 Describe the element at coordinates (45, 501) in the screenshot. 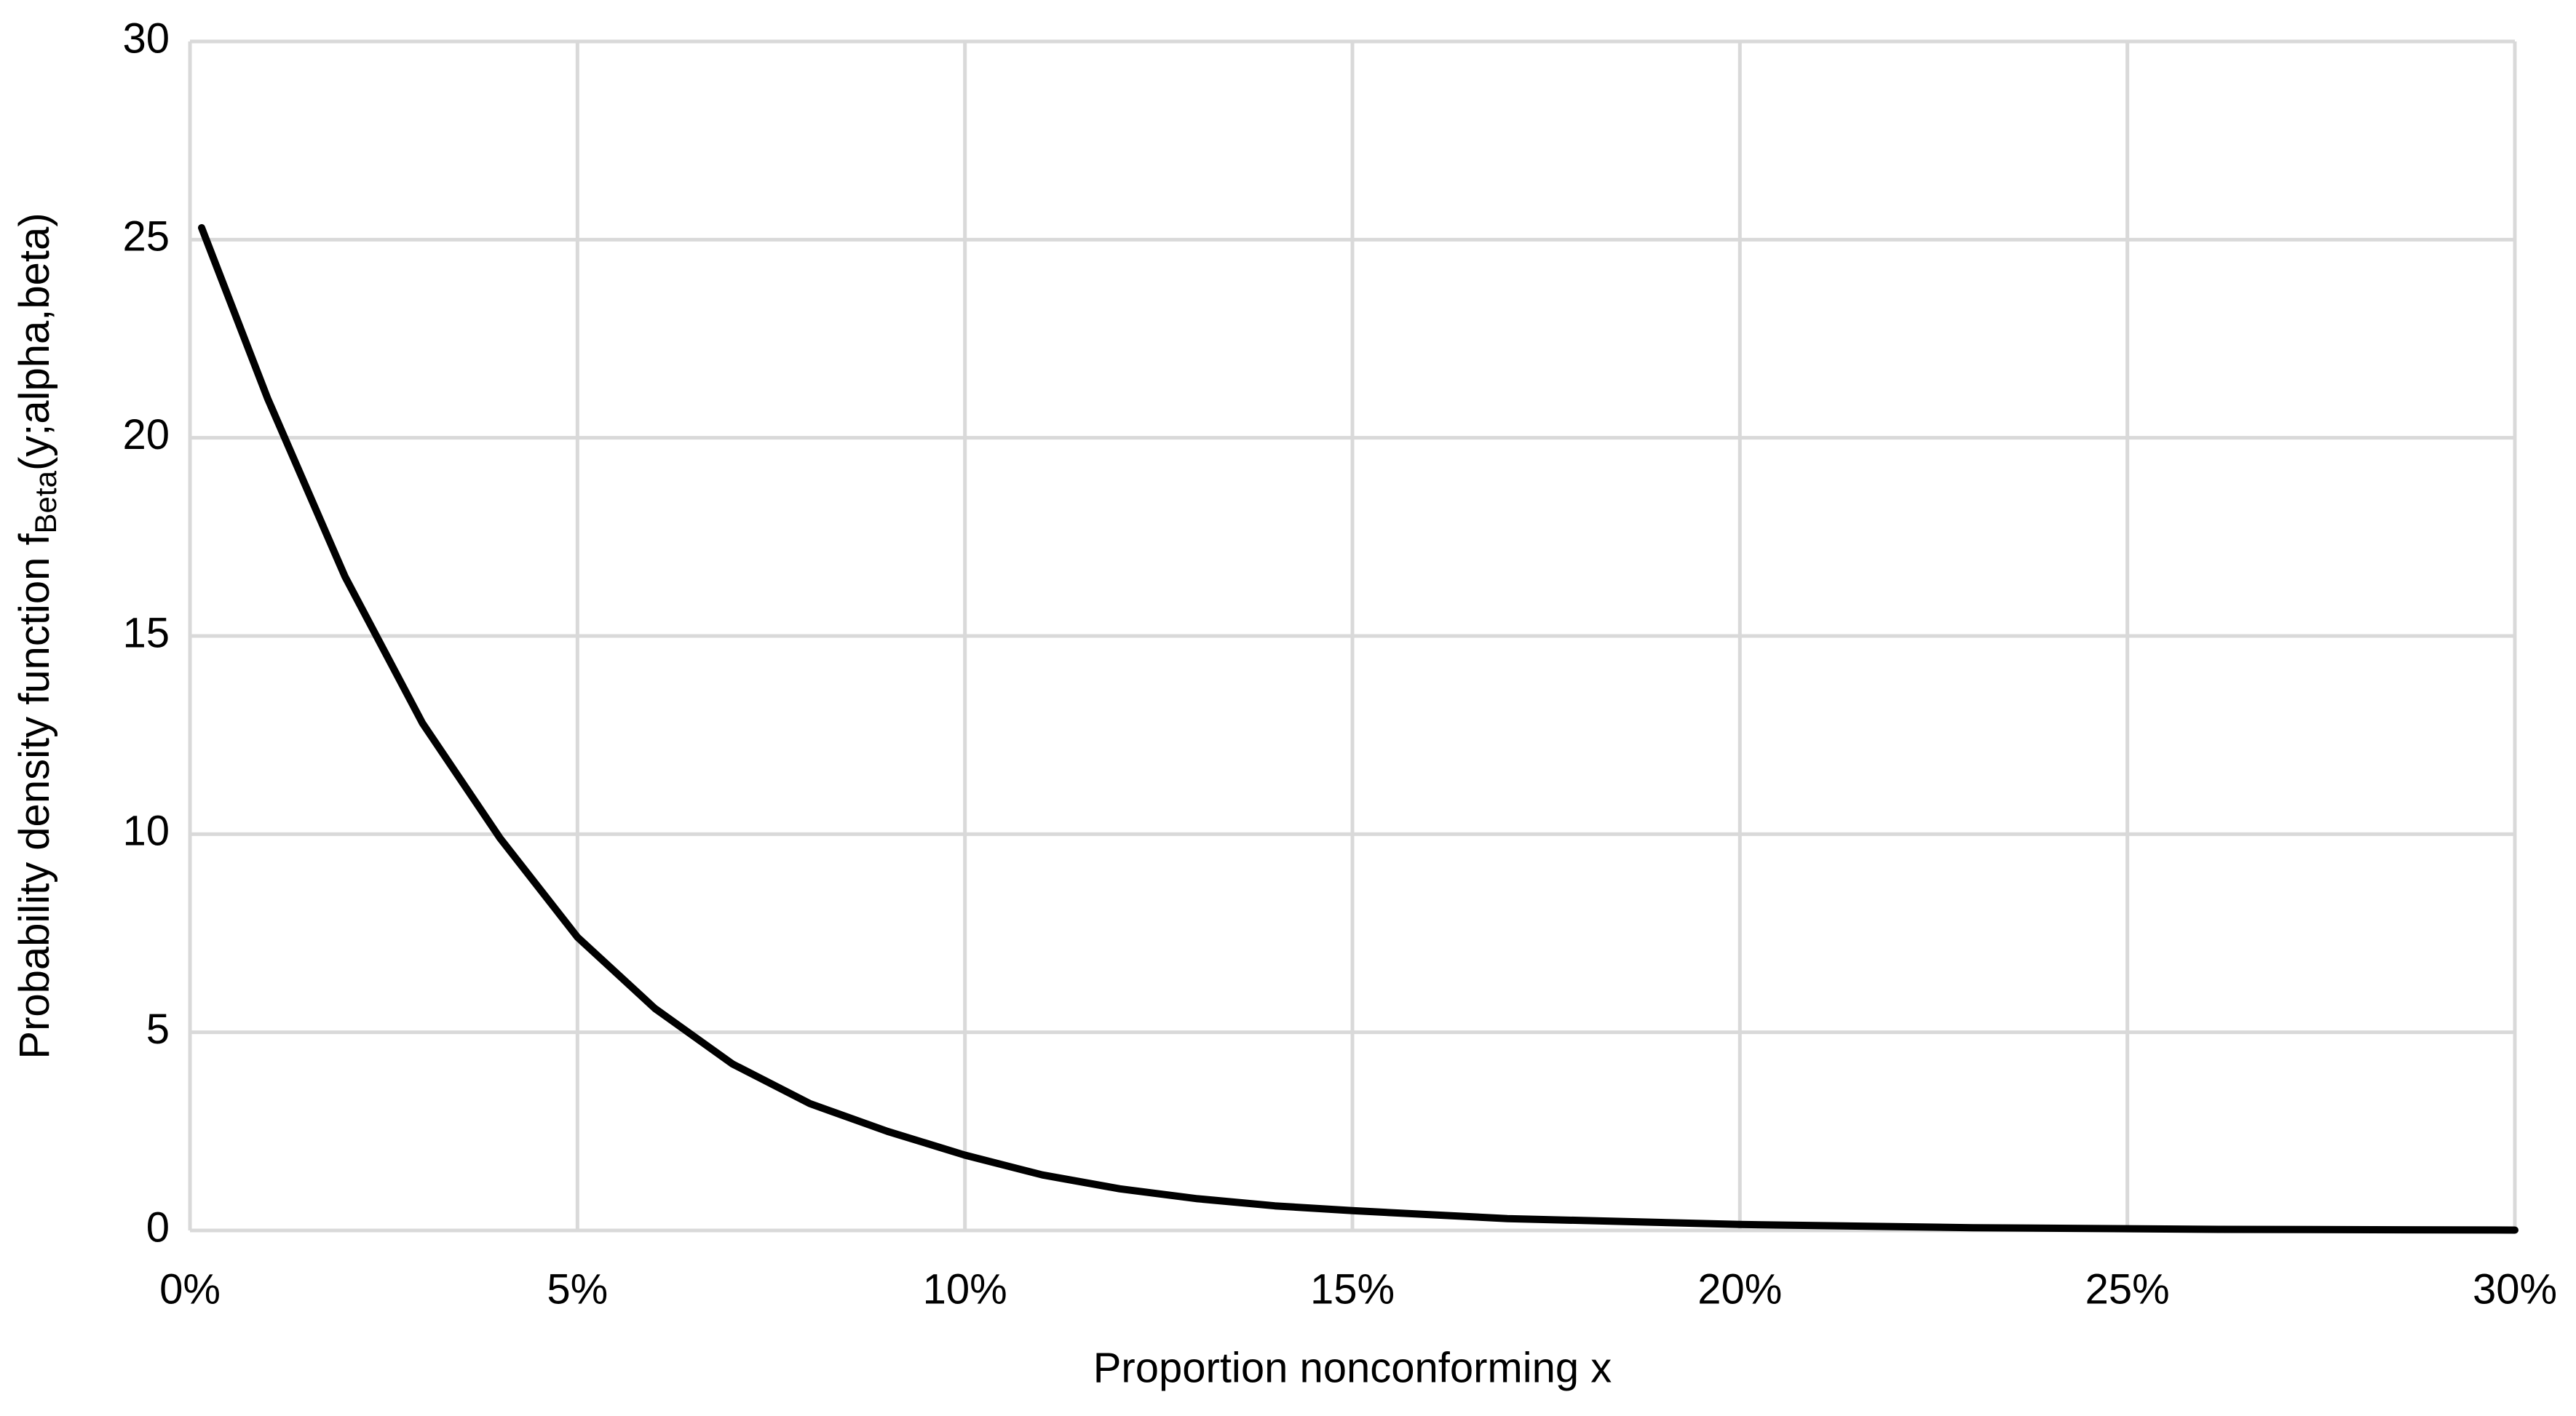

I see `y-label-subscript: Beta` at that location.